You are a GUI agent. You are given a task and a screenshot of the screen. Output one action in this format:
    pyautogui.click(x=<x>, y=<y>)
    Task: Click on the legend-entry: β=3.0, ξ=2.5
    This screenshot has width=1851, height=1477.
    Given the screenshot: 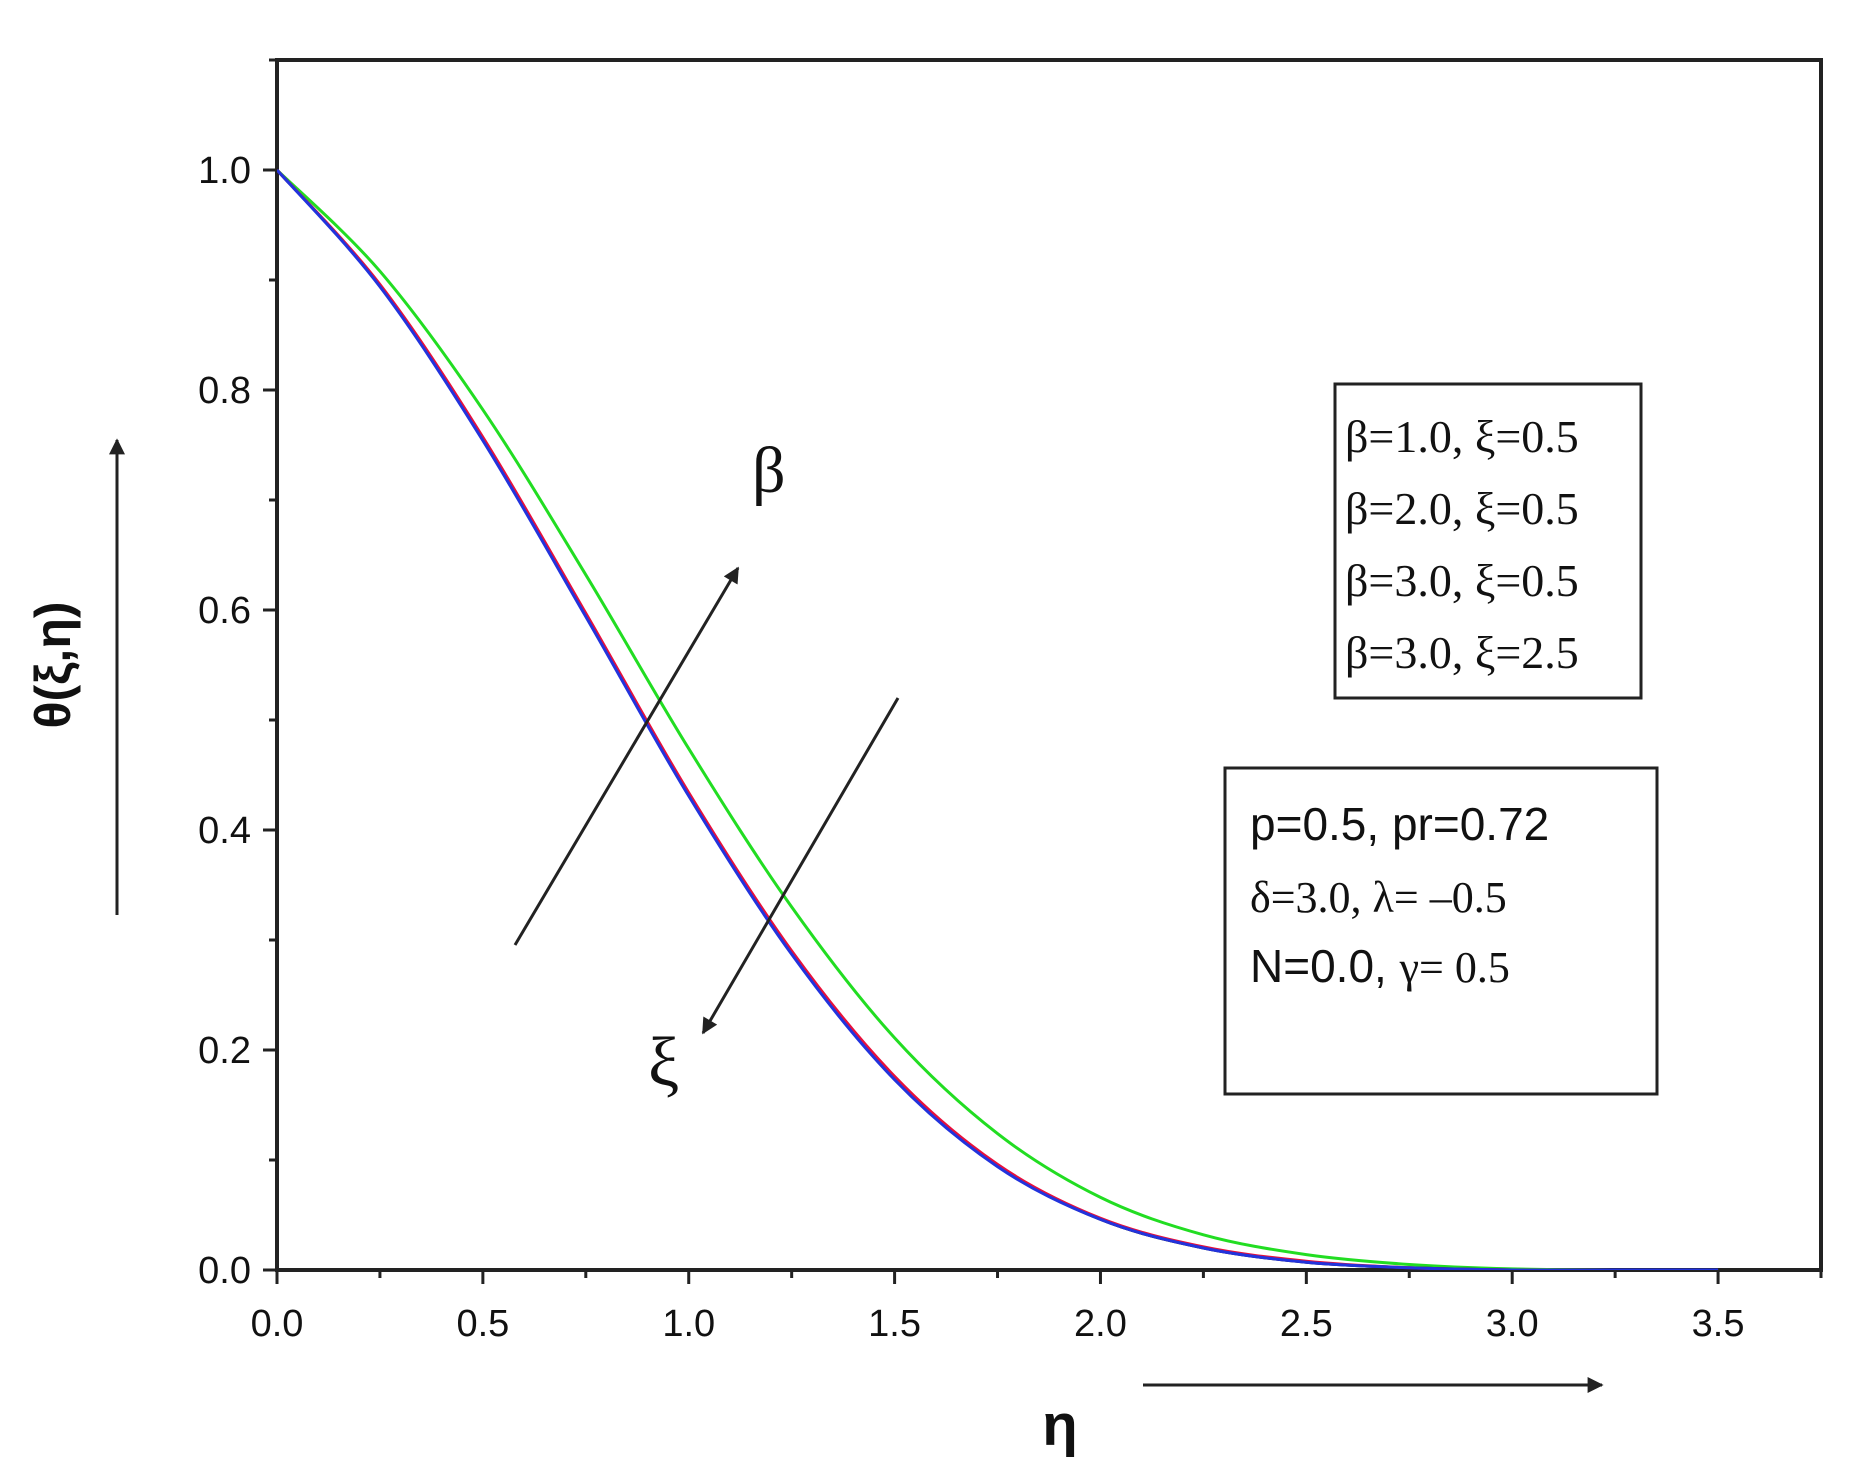 What is the action you would take?
    pyautogui.click(x=1462, y=652)
    